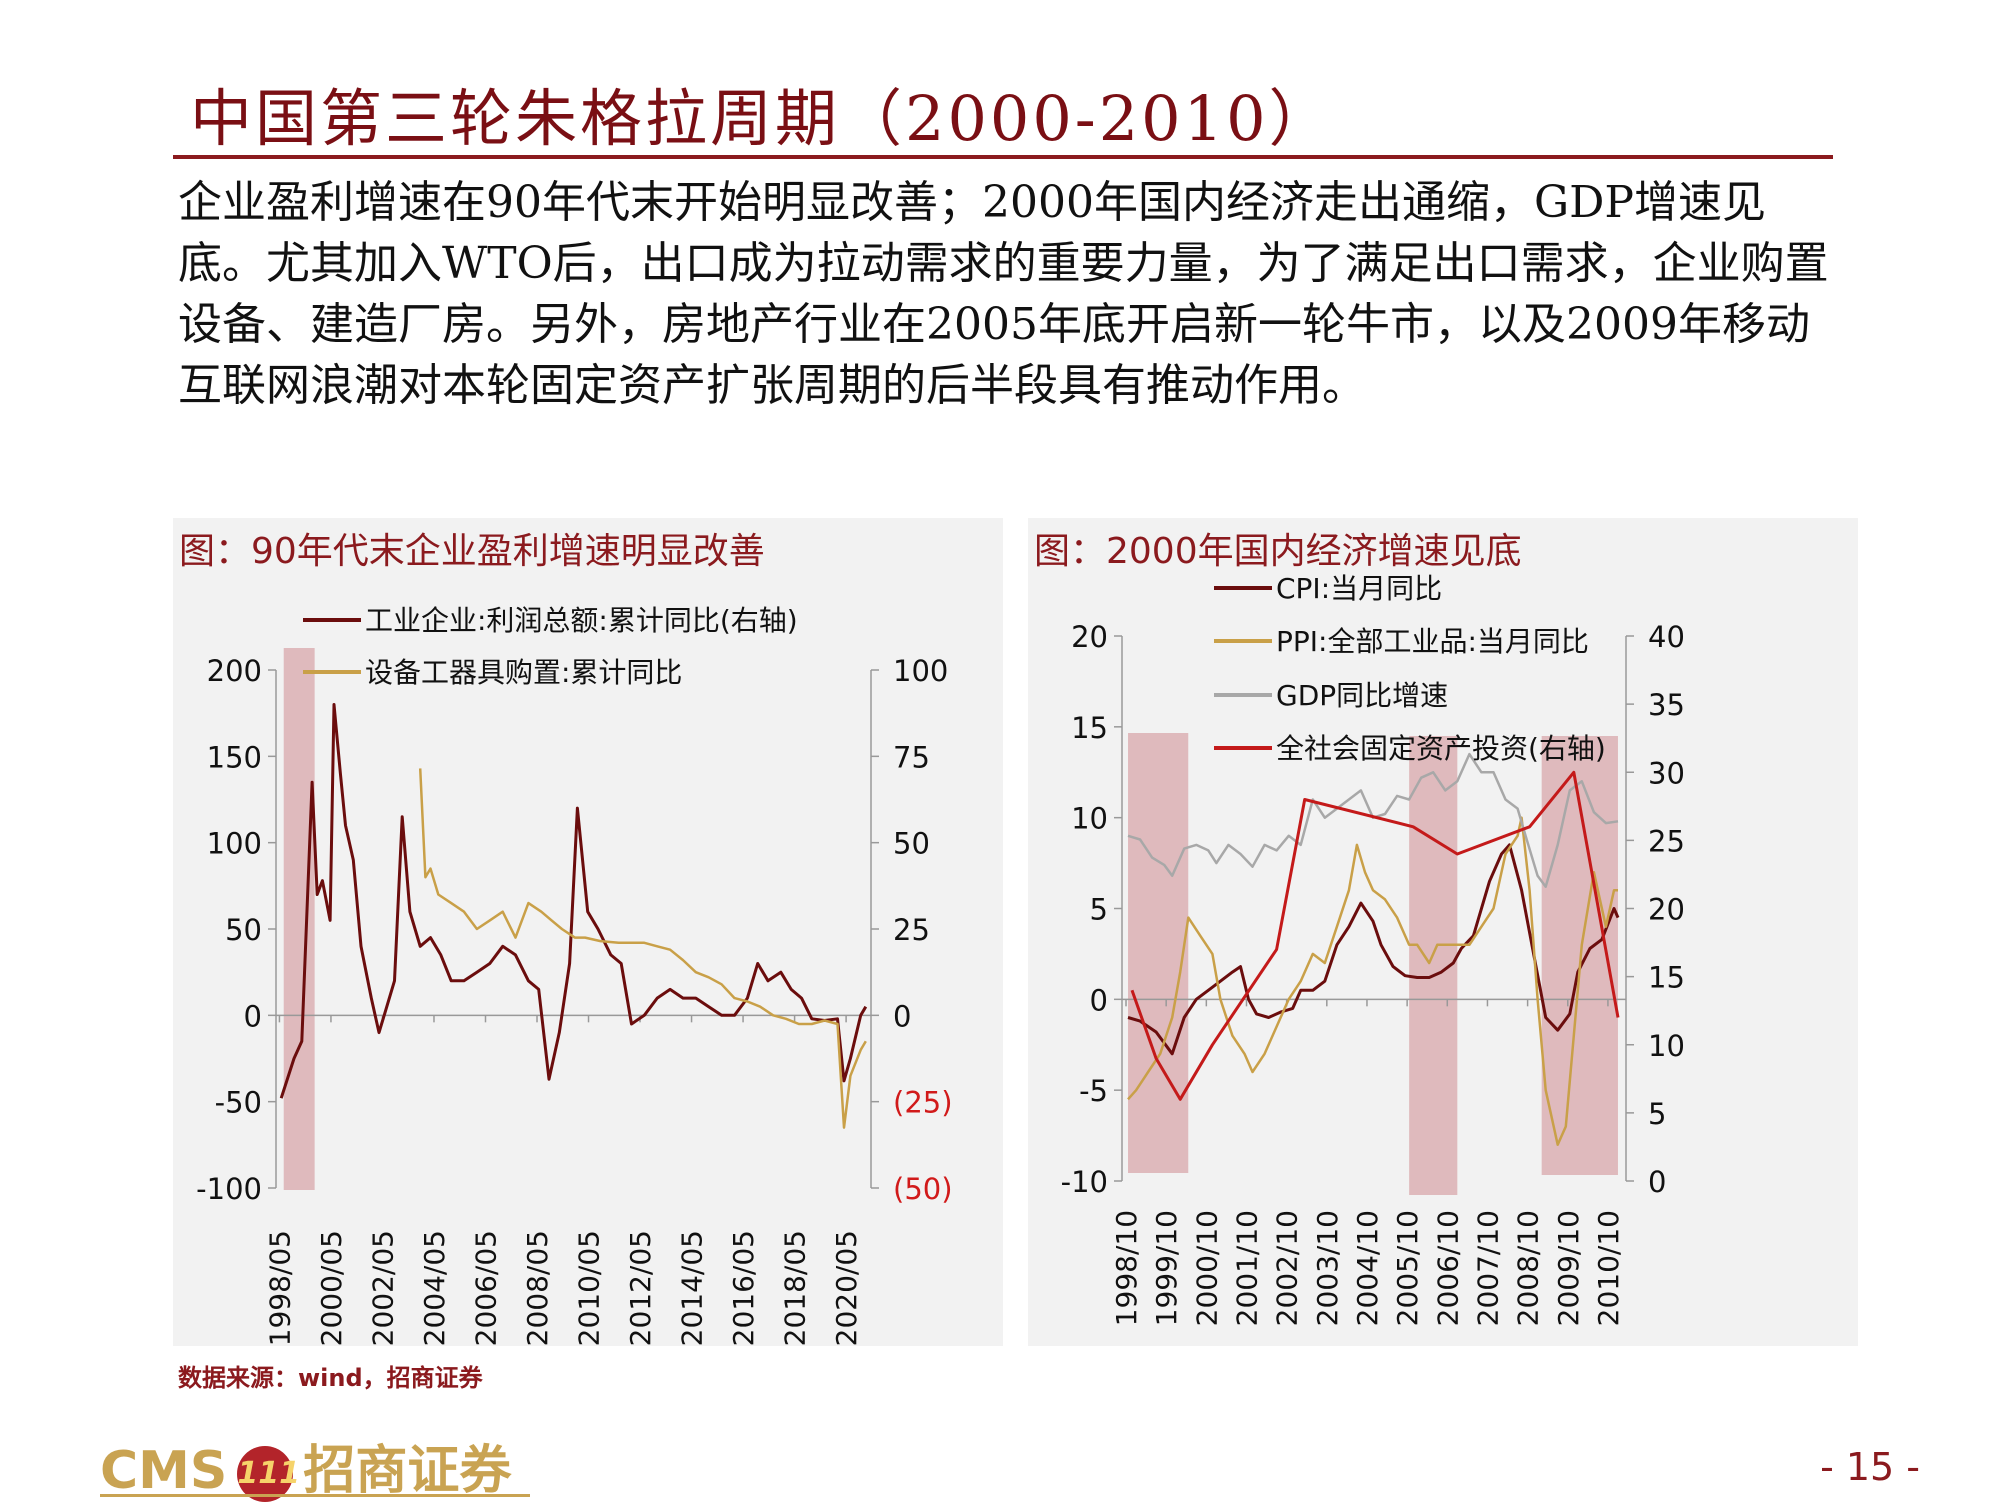 The image size is (2000, 1503). Describe the element at coordinates (229, 1189) in the screenshot. I see `left-left-tick-label: -100` at that location.